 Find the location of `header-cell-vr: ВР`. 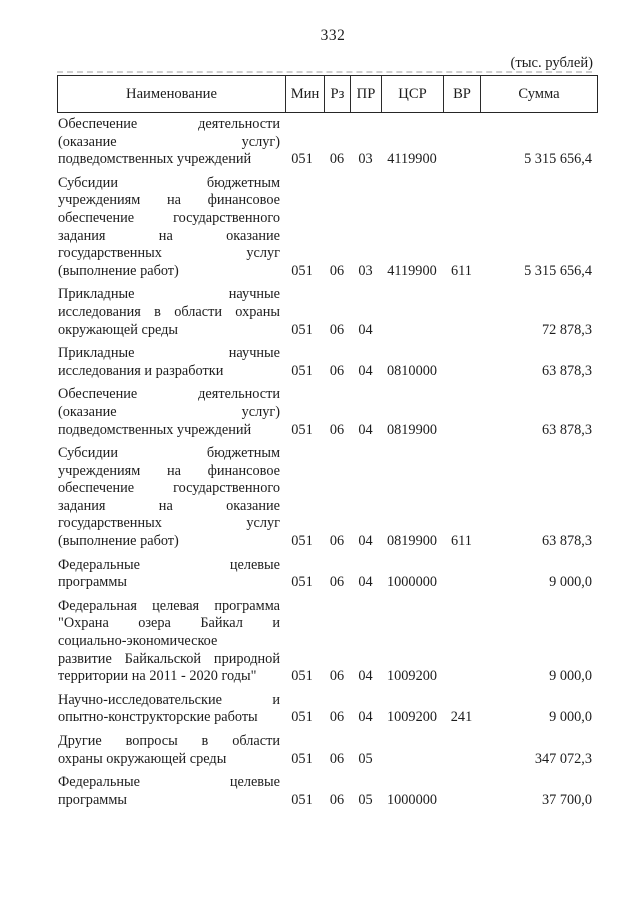

header-cell-vr: ВР is located at coordinates (461, 94).